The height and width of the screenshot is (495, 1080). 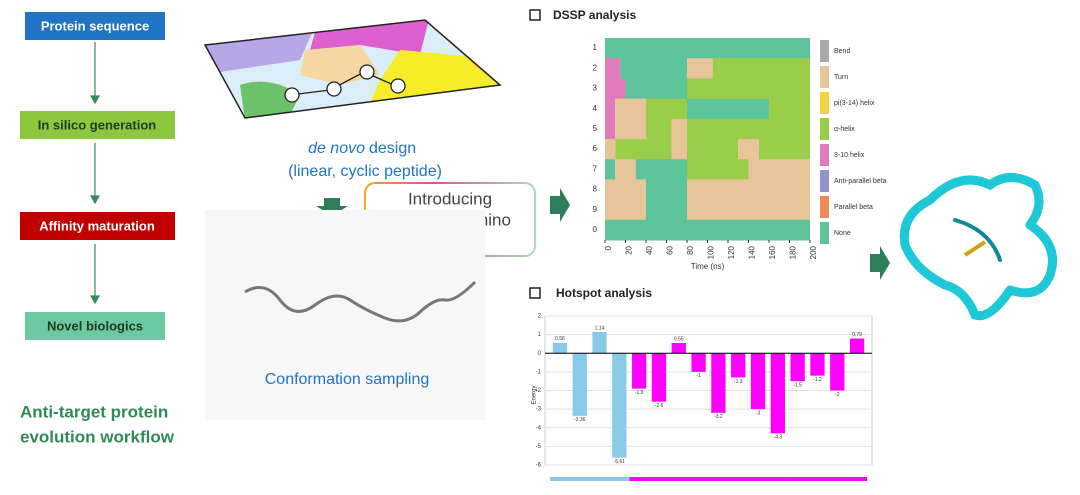 I want to click on legend-label: pi(3-14) helix, so click(x=854, y=103).